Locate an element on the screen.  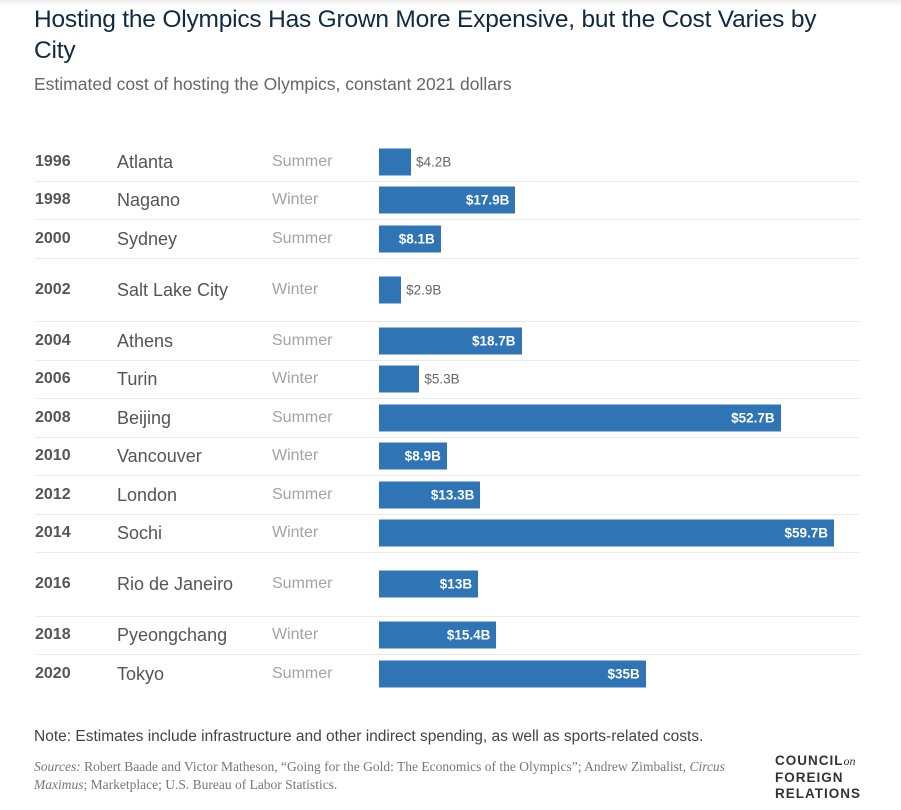
table-row: 2008 Beijing Summer $52.7B is located at coordinates (447, 418).